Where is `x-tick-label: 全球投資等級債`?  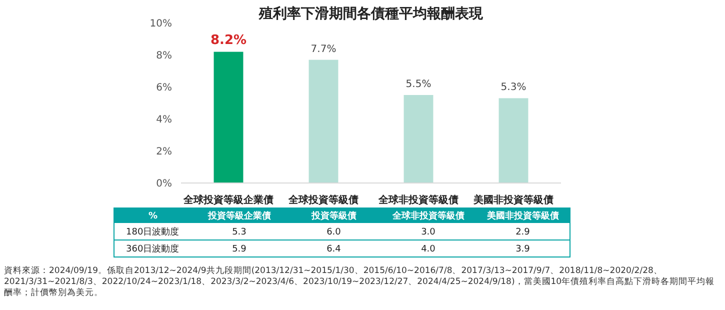 x-tick-label: 全球投資等級債 is located at coordinates (323, 200).